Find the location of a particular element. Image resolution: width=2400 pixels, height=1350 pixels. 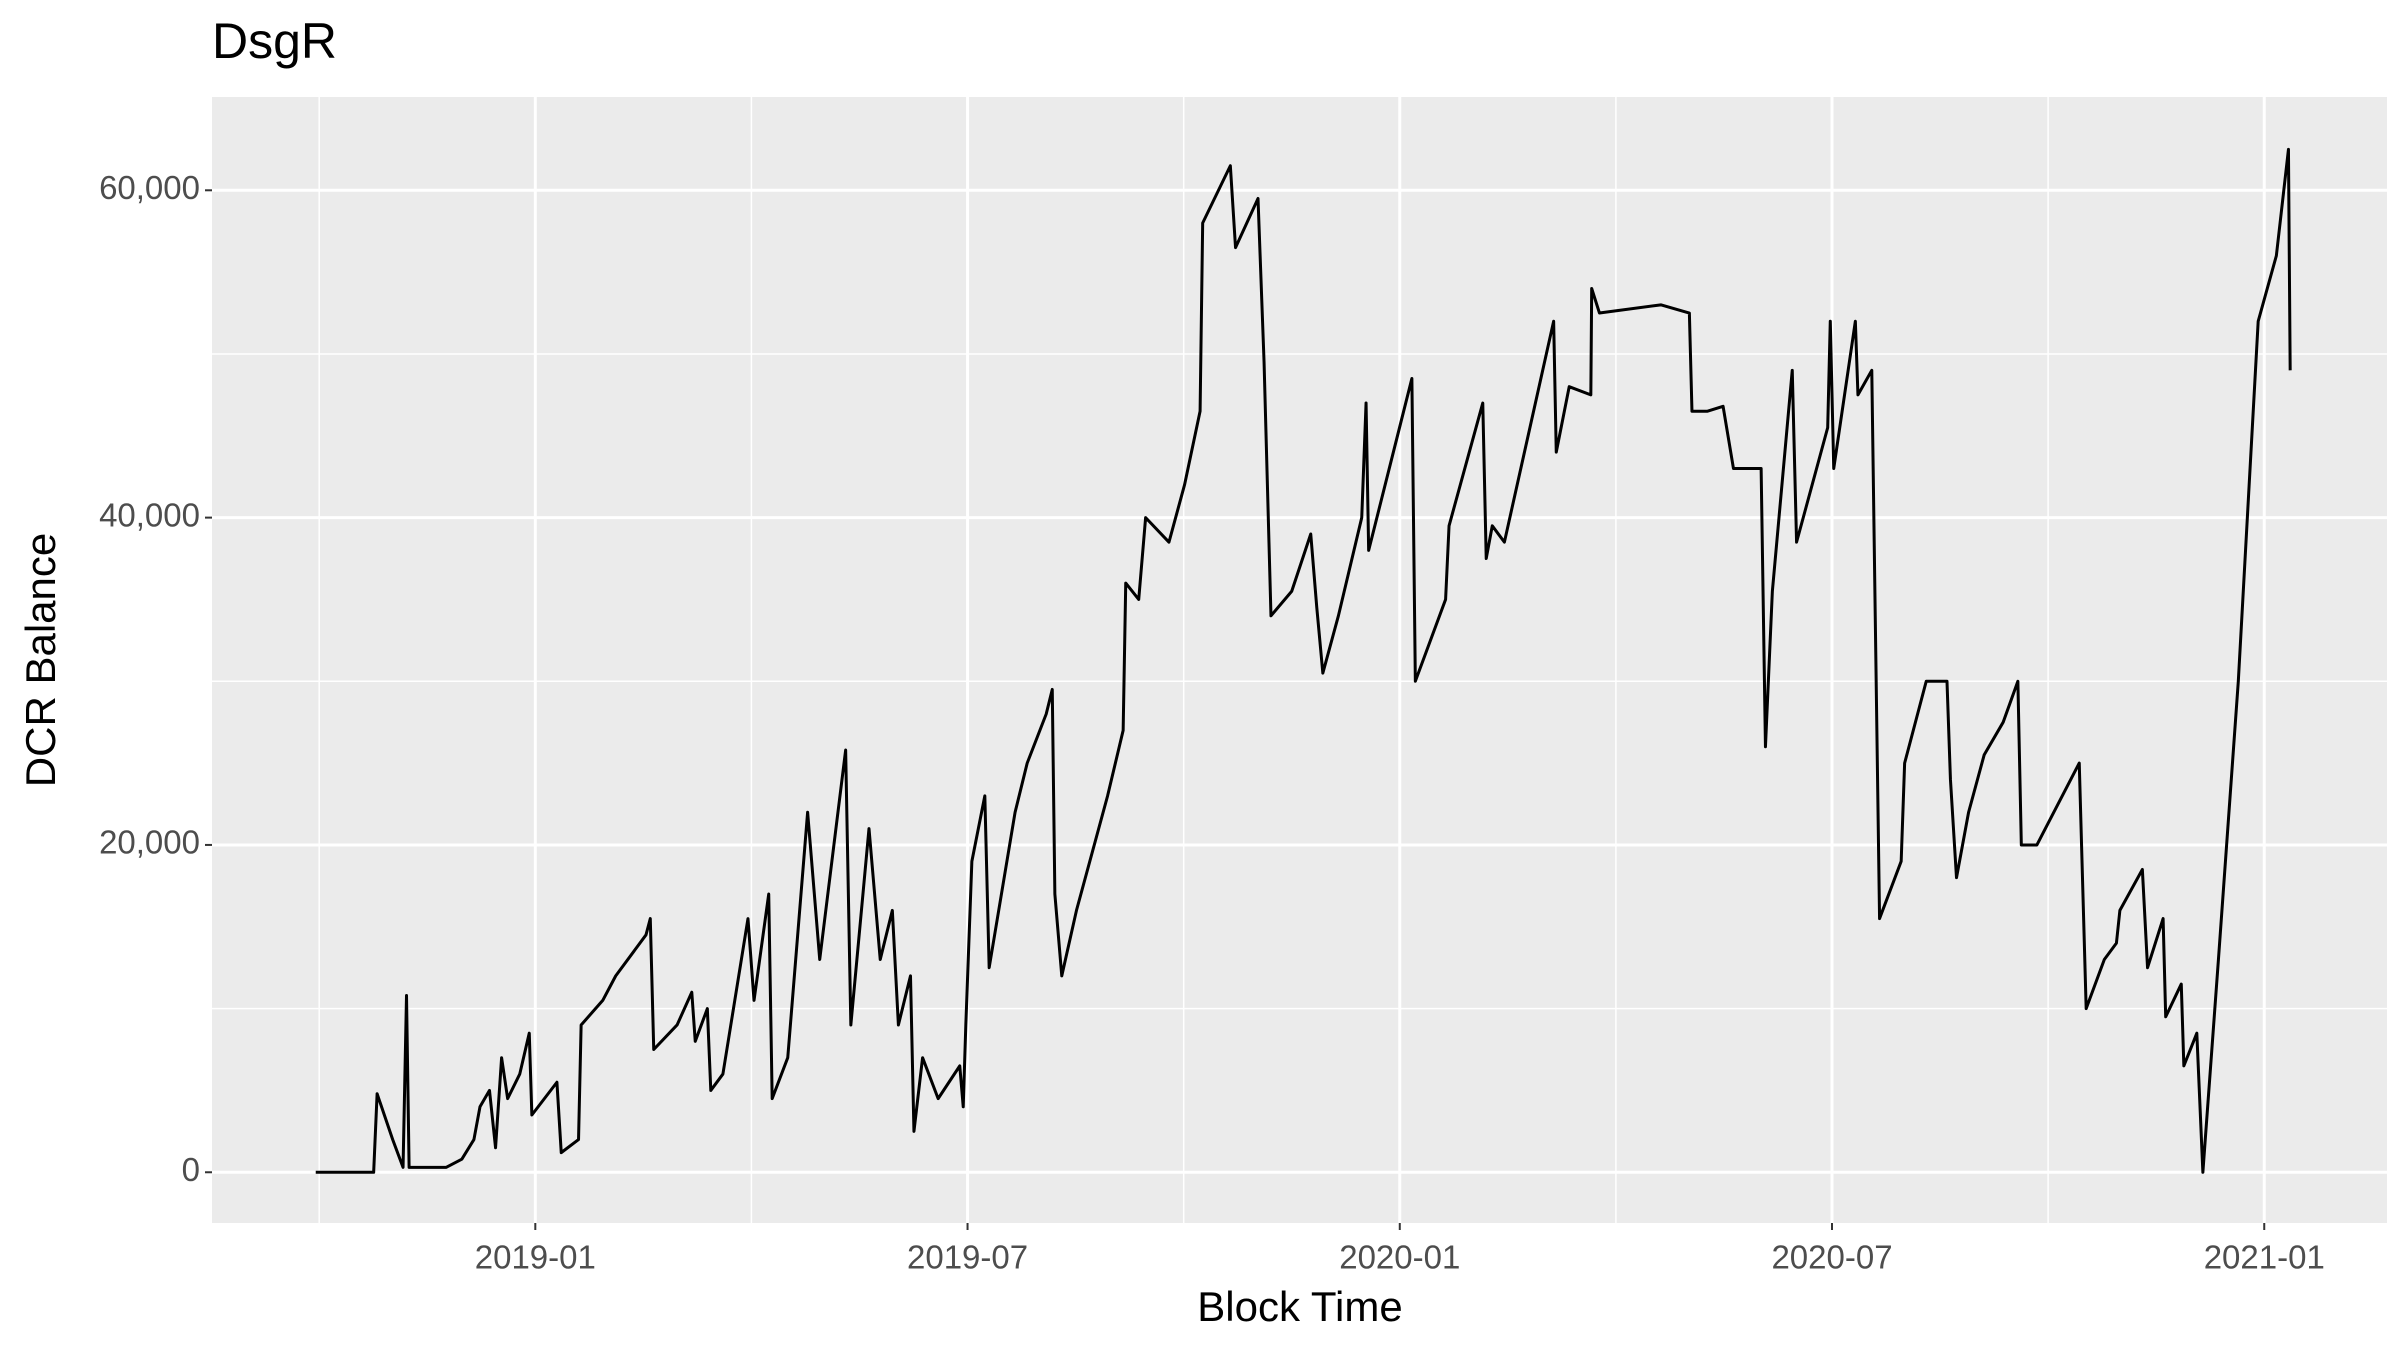

y-tick-label: 20,000 is located at coordinates (149, 842).